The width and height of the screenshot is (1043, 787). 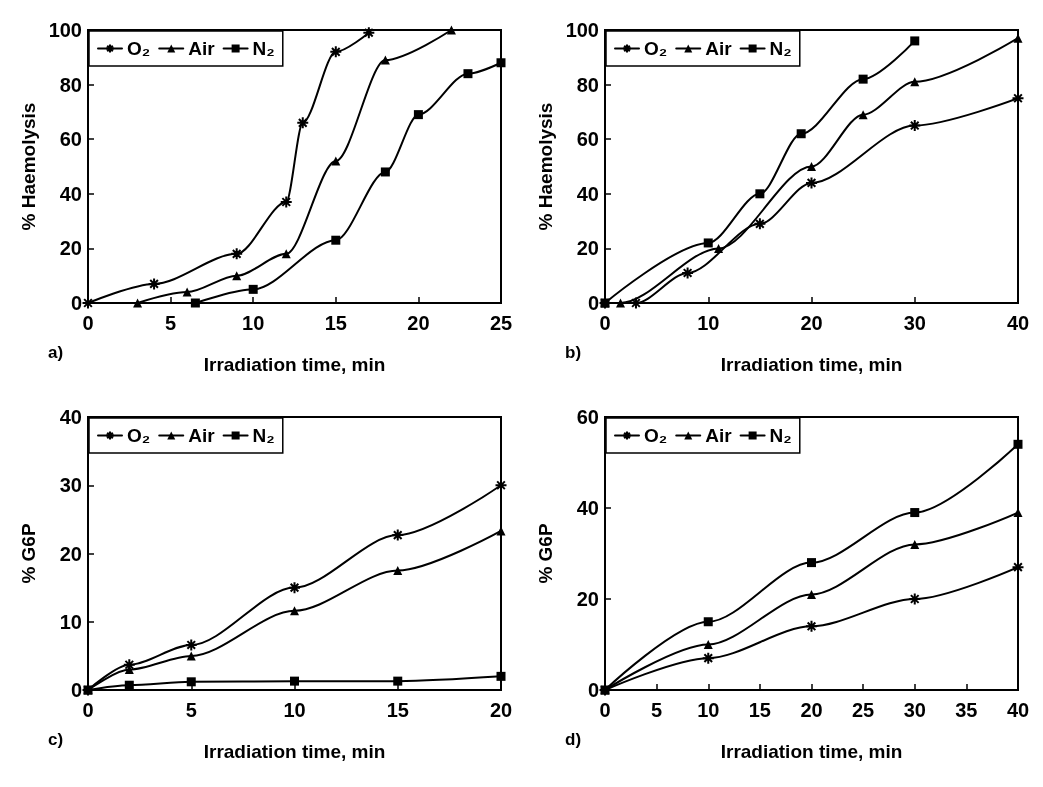 I want to click on y-tick-label: 30, so click(x=70, y=485).